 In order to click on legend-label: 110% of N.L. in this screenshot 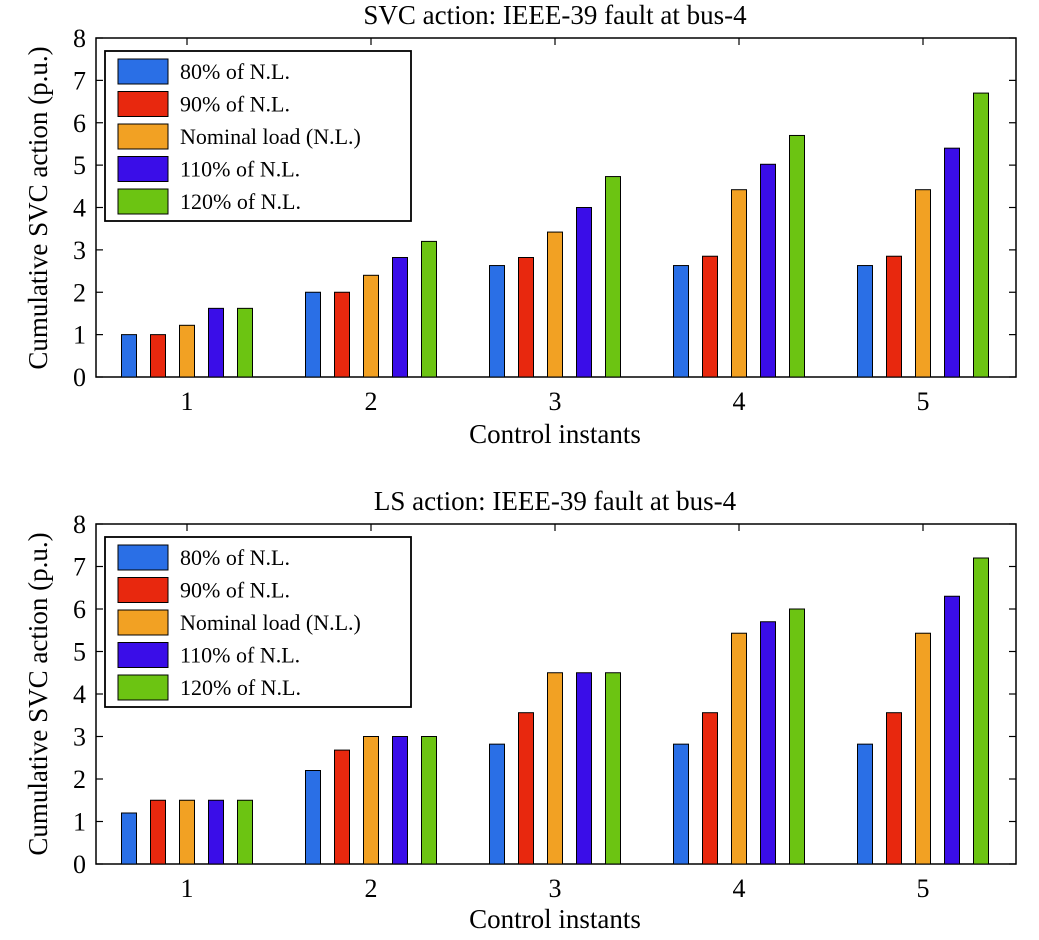, I will do `click(240, 655)`.